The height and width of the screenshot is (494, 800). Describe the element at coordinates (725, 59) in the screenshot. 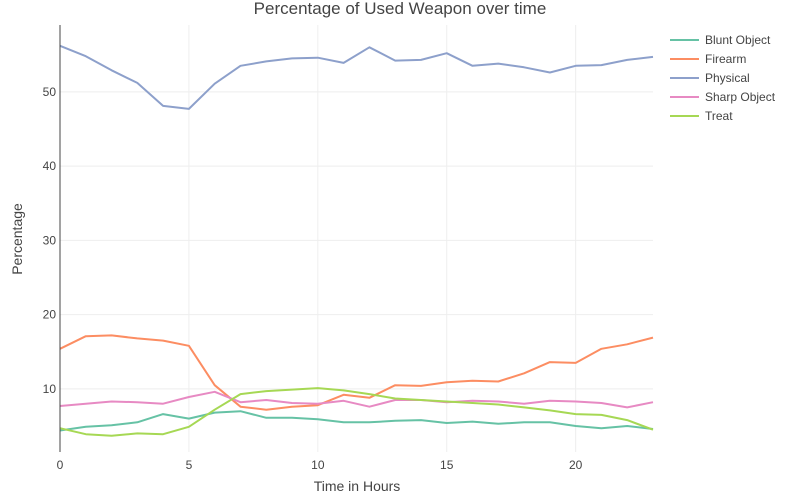

I see `legend-label: Firearm` at that location.